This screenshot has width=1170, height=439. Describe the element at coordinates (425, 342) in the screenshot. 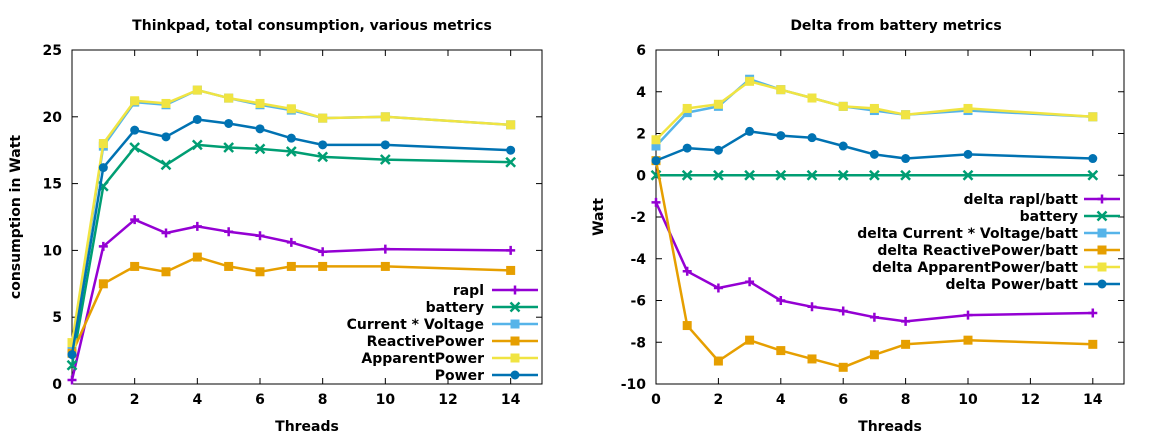

I see `legend-label: ReactivePower` at that location.